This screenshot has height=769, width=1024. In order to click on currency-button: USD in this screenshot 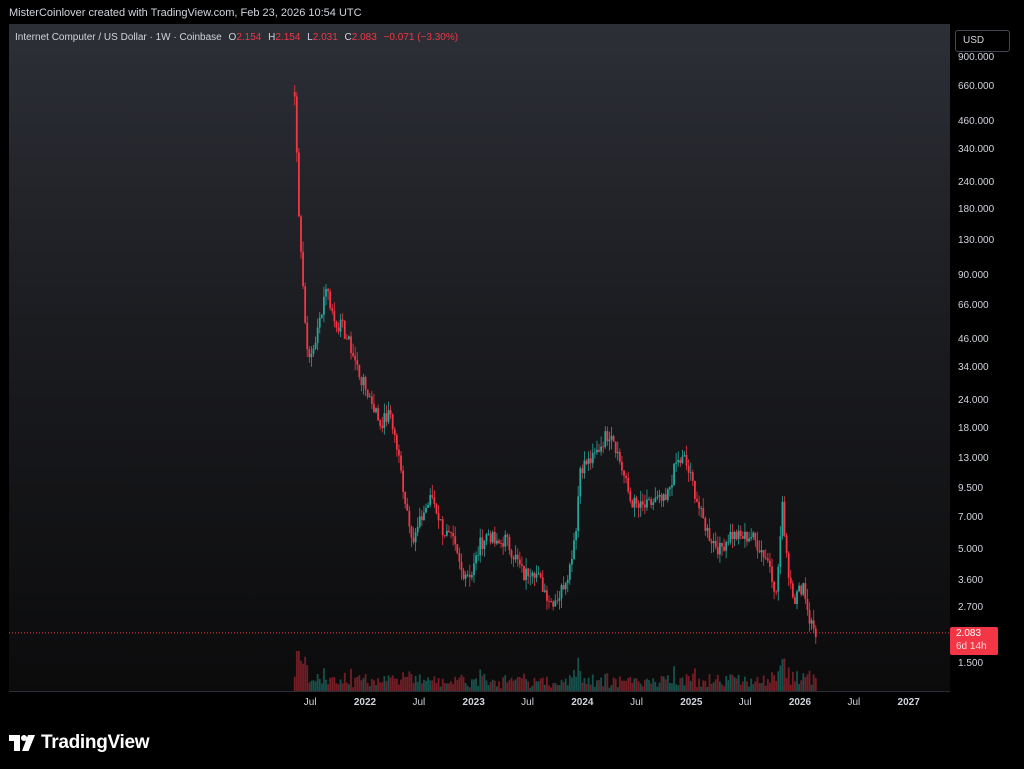, I will do `click(982, 41)`.